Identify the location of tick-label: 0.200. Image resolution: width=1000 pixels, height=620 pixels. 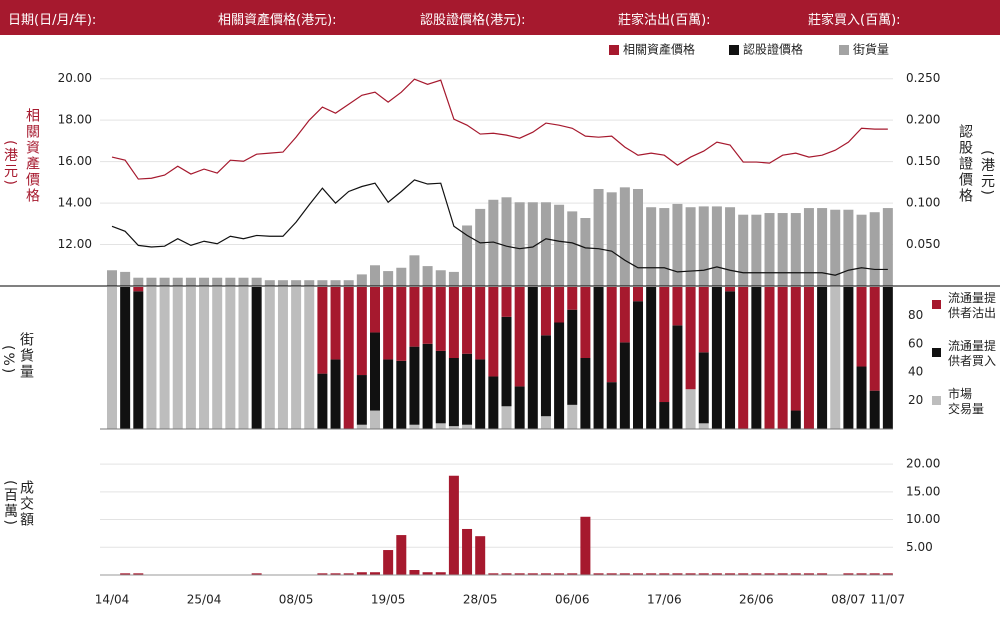
(923, 120).